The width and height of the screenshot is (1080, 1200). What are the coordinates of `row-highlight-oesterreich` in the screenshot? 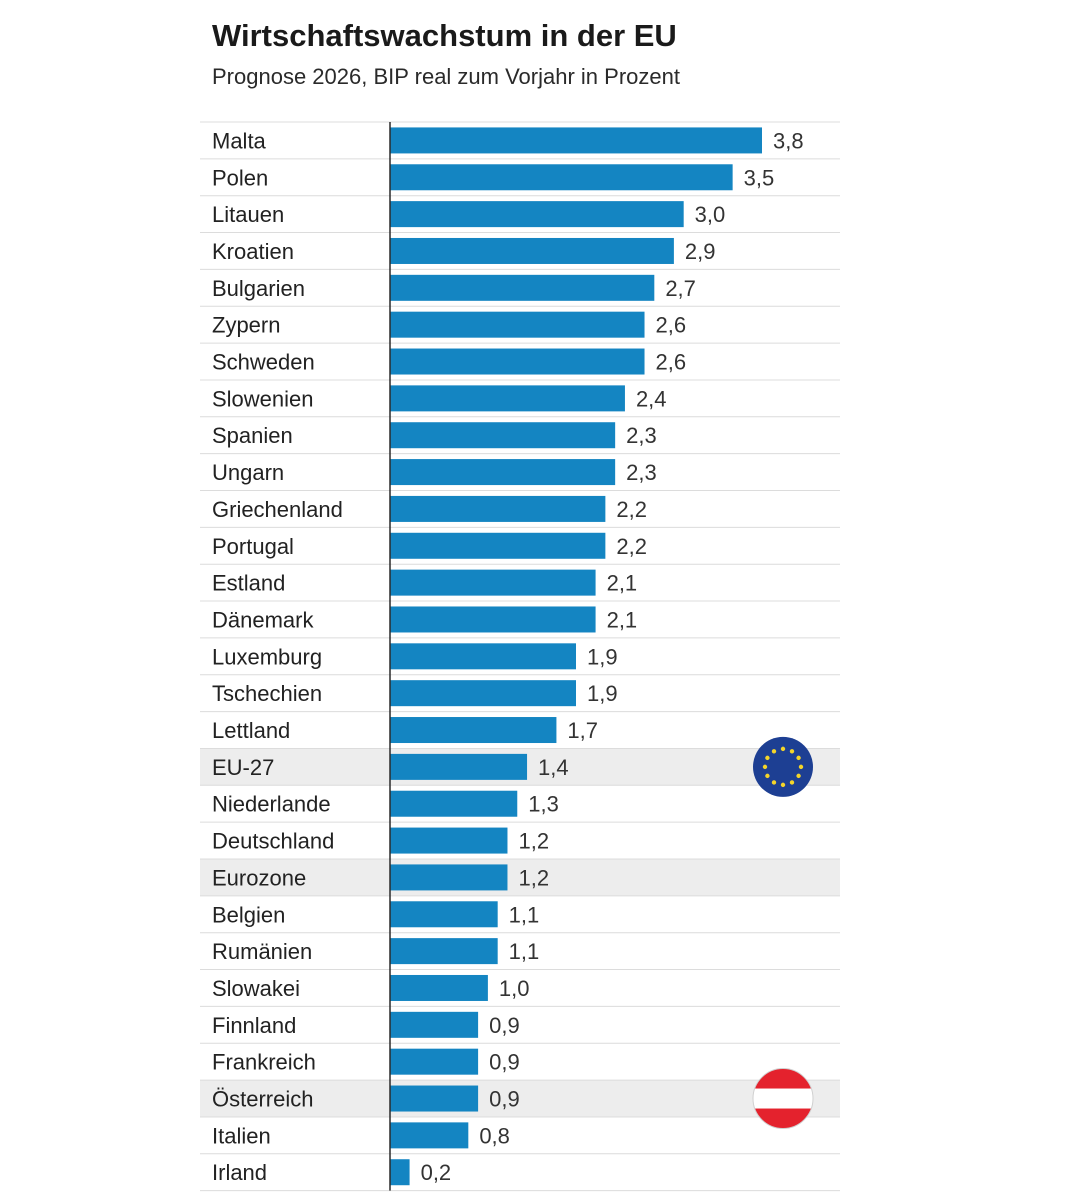 It's located at (520, 1098).